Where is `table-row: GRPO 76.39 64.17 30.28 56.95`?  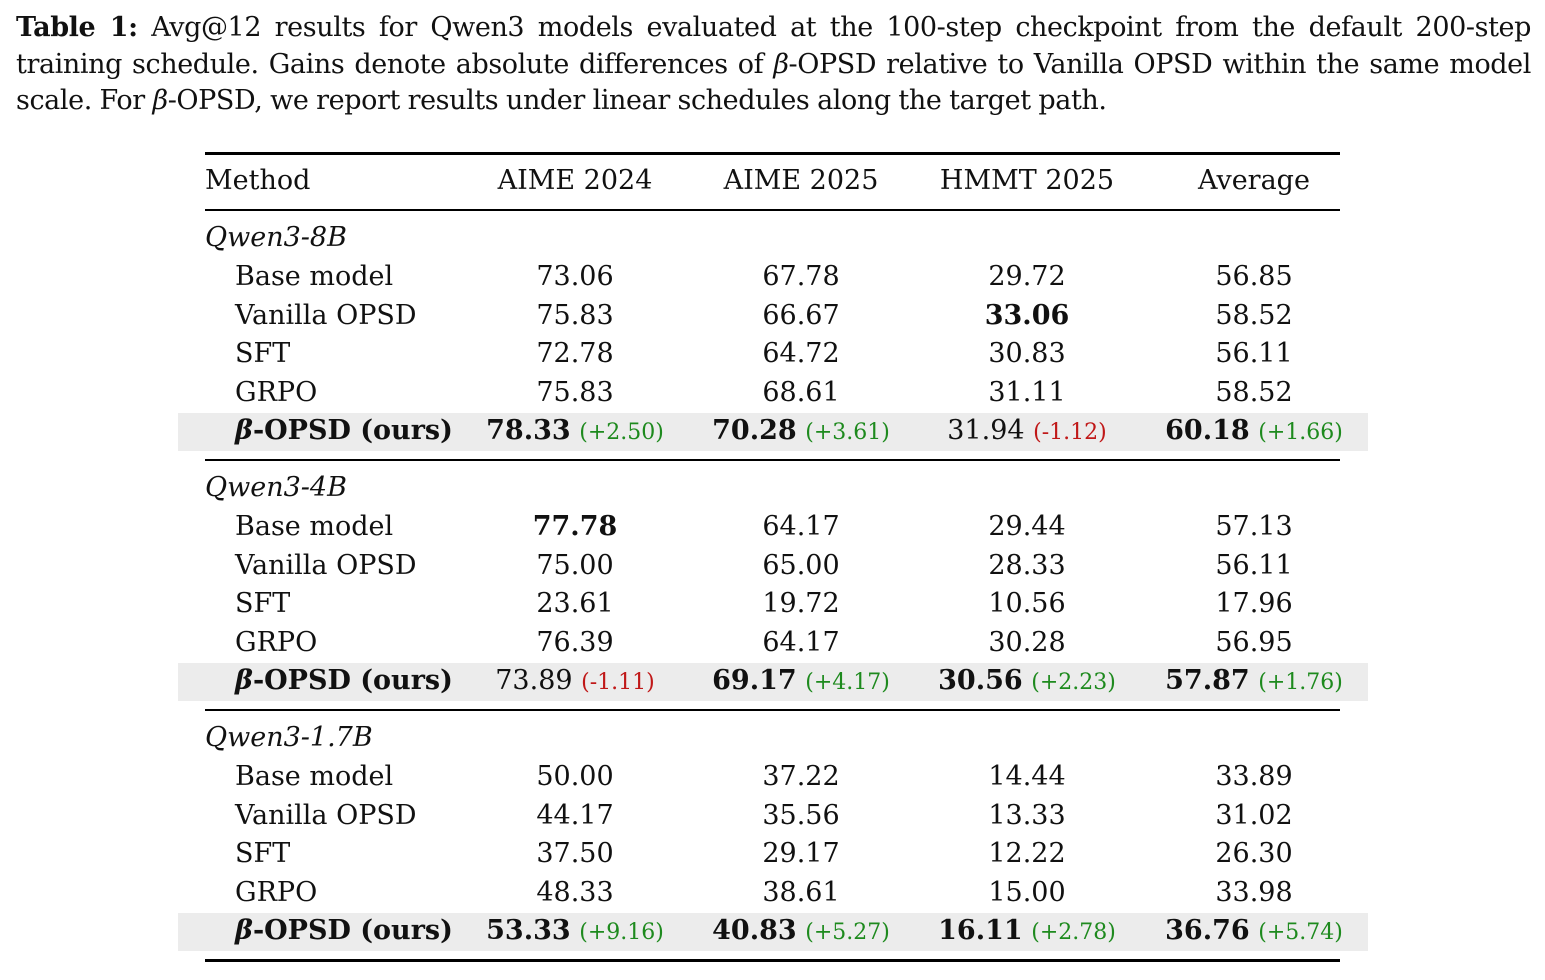
table-row: GRPO 76.39 64.17 30.28 56.95 is located at coordinates (772, 643).